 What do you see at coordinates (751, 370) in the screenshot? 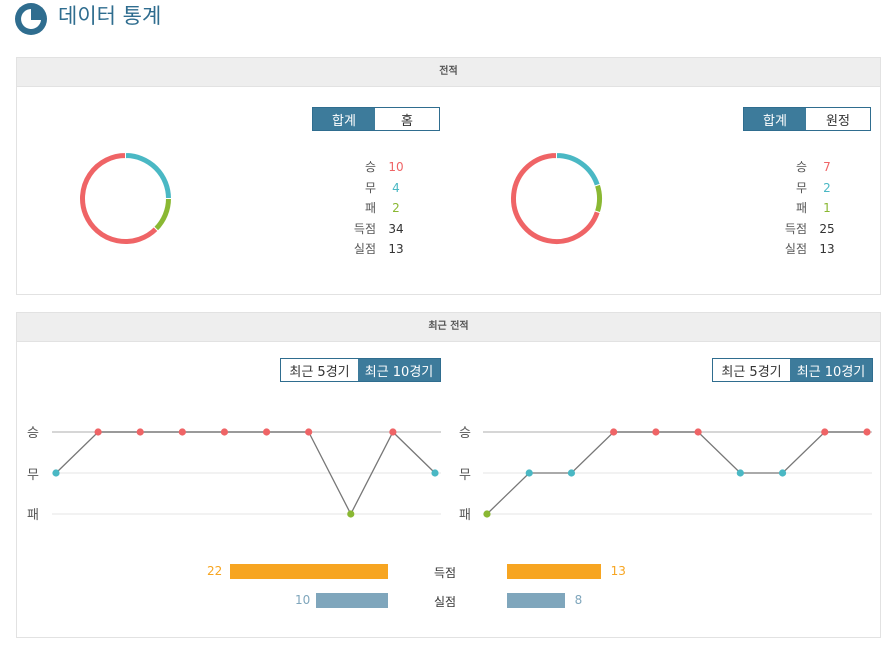
I see `tab-recent-5-right: 최근 5경기` at bounding box center [751, 370].